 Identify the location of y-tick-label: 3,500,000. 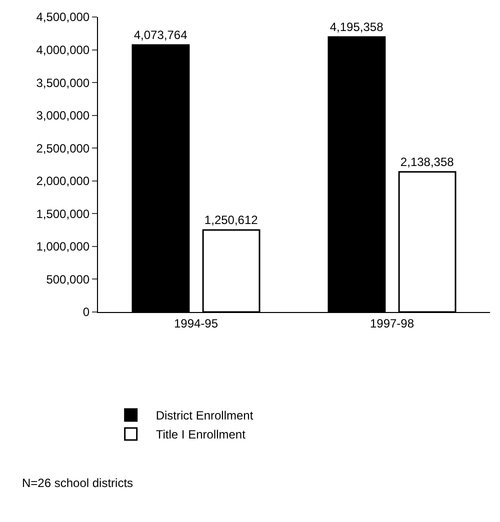
(63, 83).